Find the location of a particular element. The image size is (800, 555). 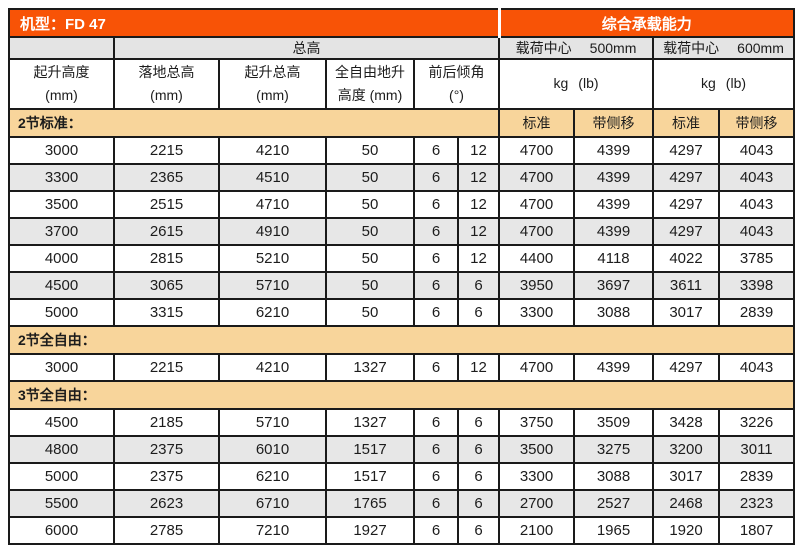

table-row: 5000 3315 6210 50 6 6 3300 3088 3017 2839 is located at coordinates (402, 312).